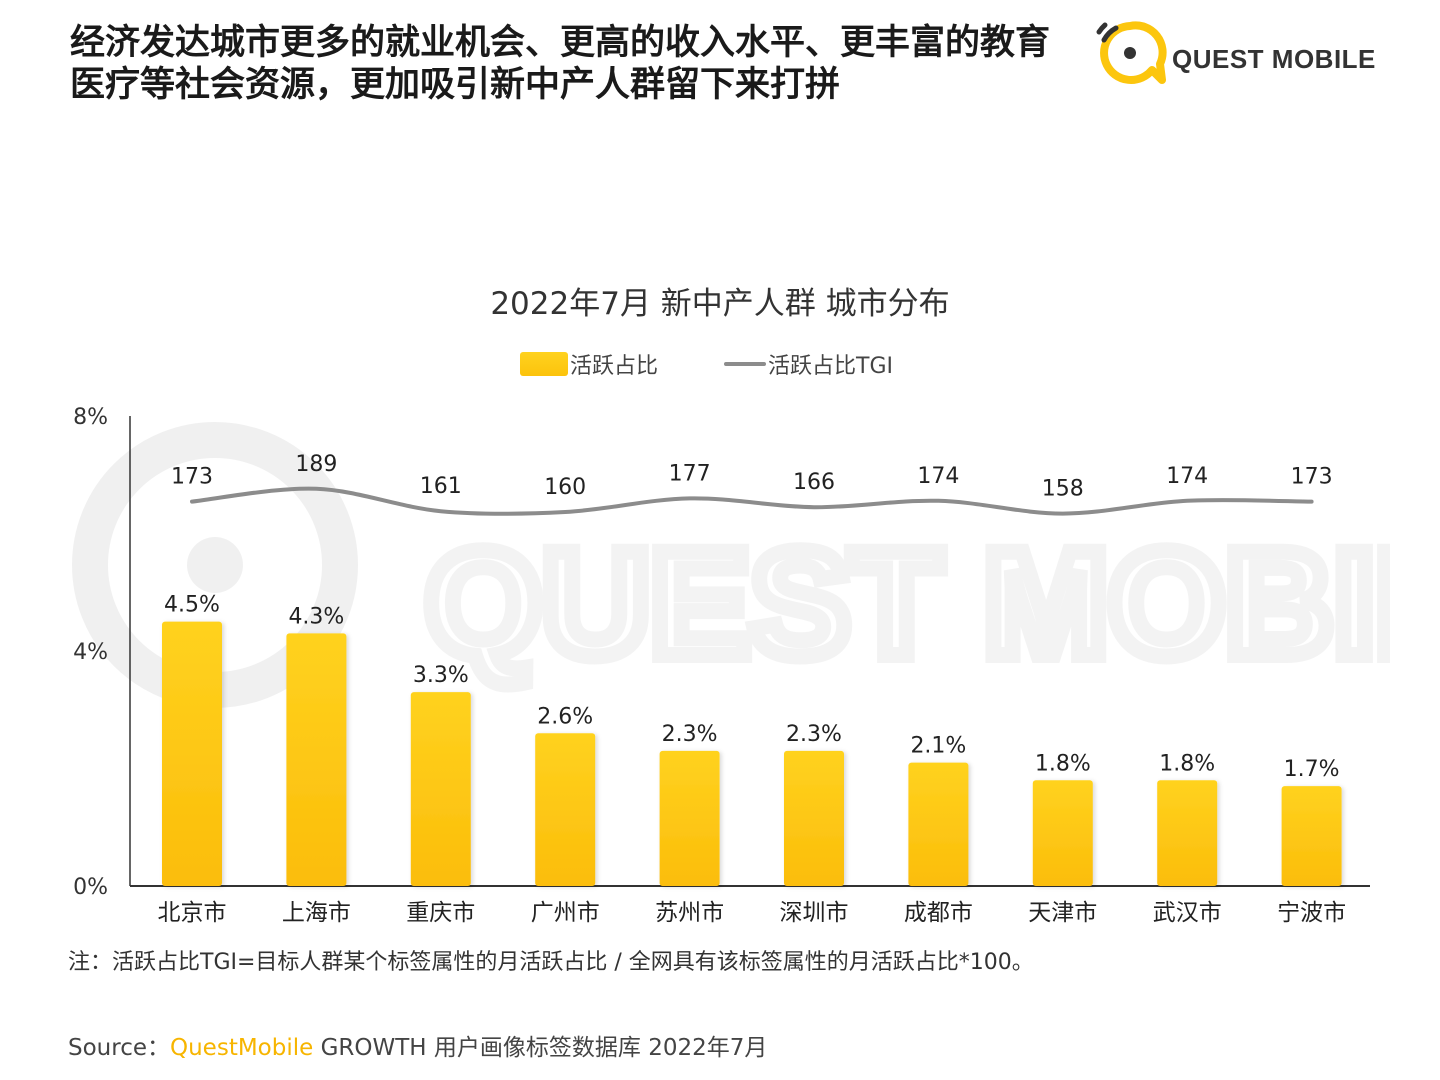  What do you see at coordinates (192, 913) in the screenshot?
I see `x-tick-label: 北京市` at bounding box center [192, 913].